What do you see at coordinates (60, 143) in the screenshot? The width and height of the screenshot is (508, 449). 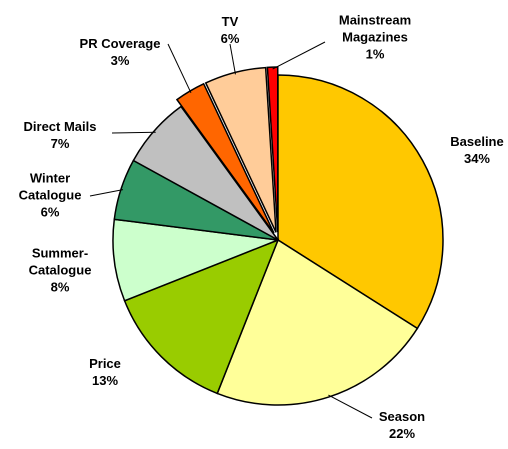 I see `value-label: 7%` at bounding box center [60, 143].